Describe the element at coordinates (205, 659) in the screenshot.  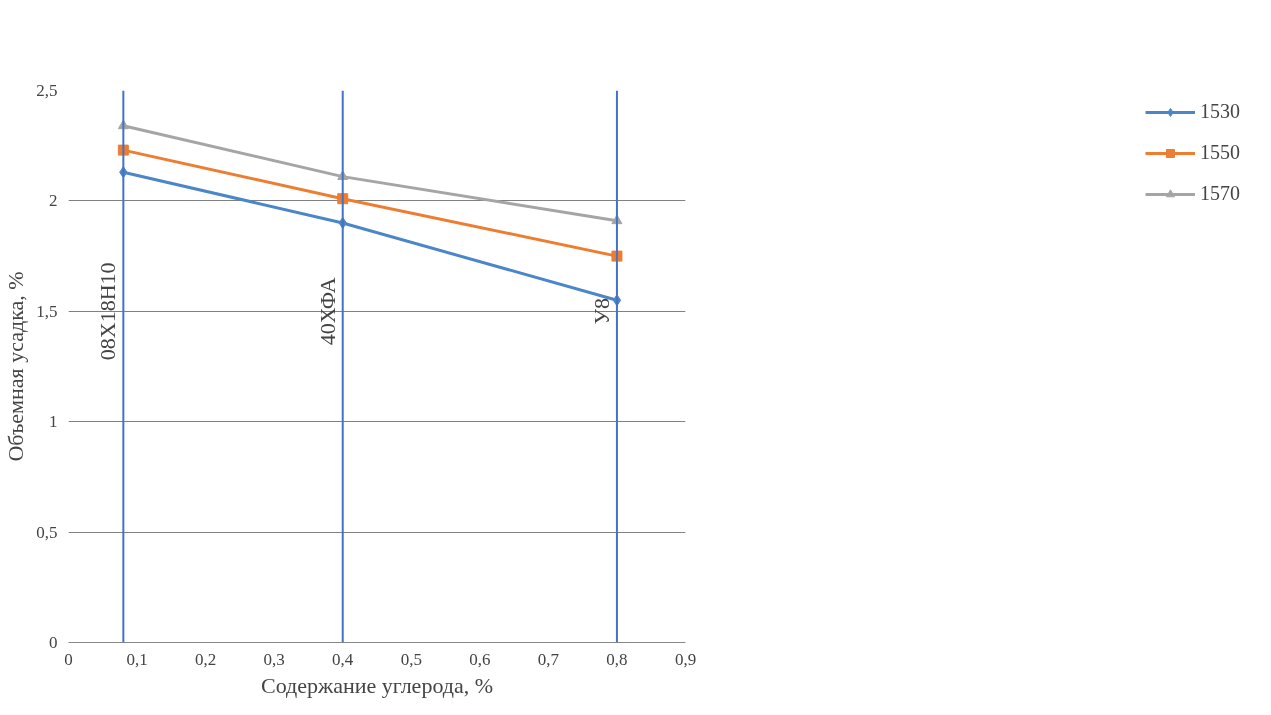
I see `x-tick-label: 0,2` at that location.